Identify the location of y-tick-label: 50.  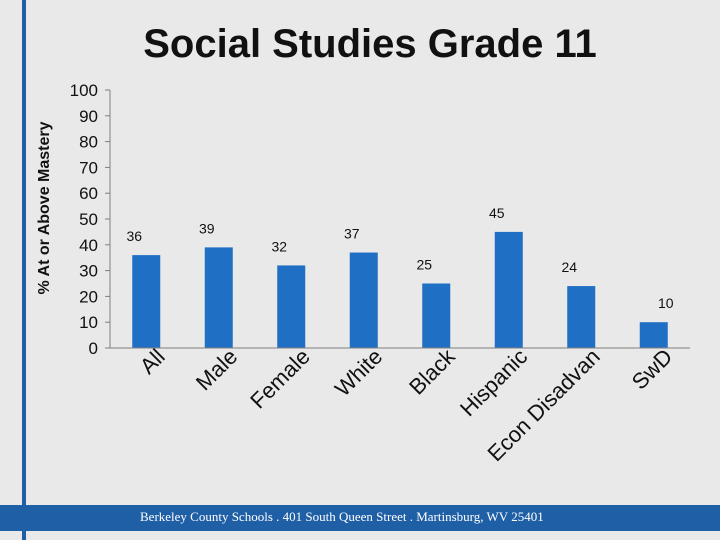
(88, 219).